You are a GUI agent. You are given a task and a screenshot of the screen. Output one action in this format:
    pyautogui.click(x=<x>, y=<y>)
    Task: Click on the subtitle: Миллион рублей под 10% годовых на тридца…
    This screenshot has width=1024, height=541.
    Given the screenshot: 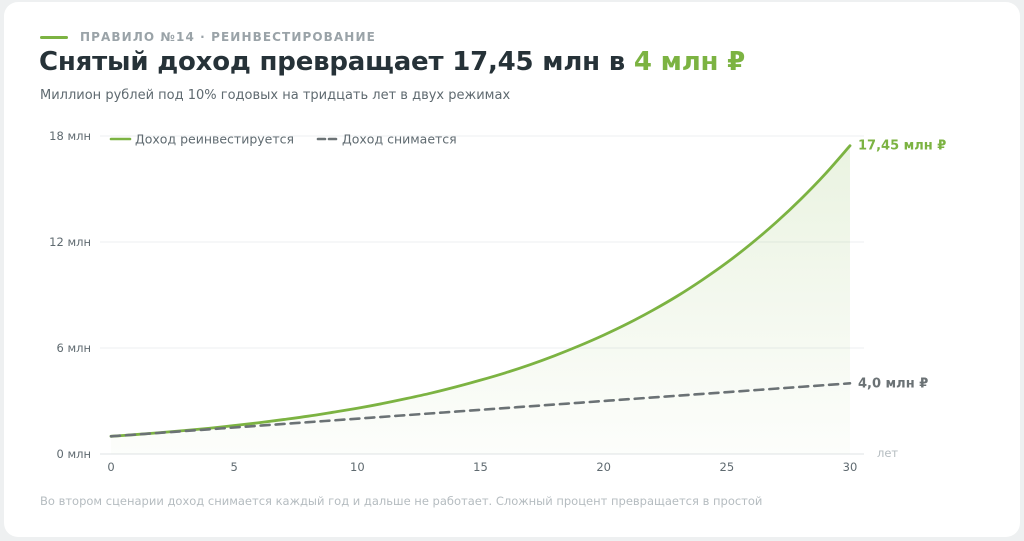 What is the action you would take?
    pyautogui.click(x=275, y=95)
    